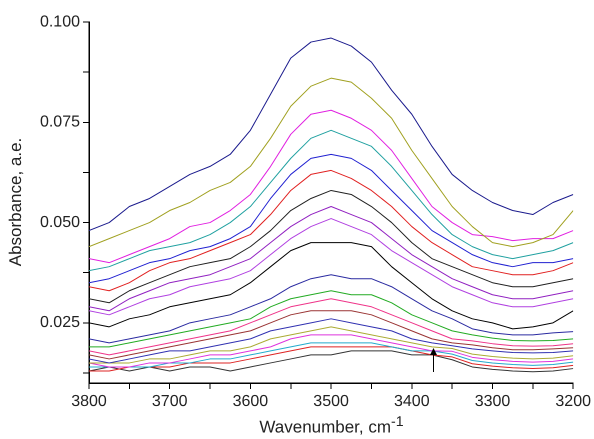 The width and height of the screenshot is (594, 439). Describe the element at coordinates (250, 401) in the screenshot. I see `x-tick-label: 3600` at that location.